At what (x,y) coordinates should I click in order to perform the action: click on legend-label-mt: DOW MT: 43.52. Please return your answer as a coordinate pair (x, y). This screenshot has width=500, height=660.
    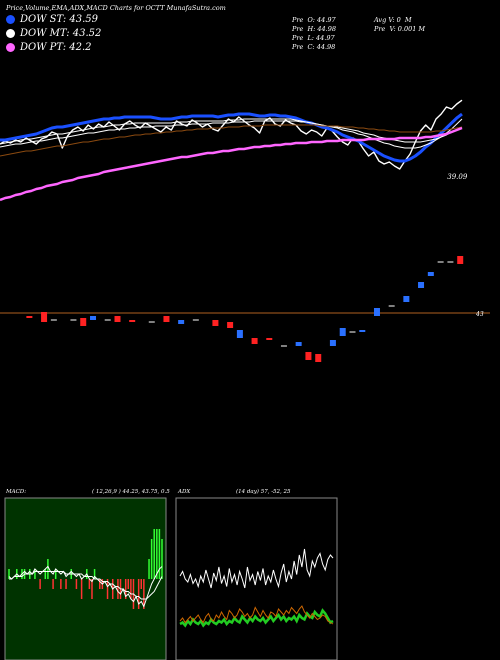
    Looking at the image, I should click on (61, 33).